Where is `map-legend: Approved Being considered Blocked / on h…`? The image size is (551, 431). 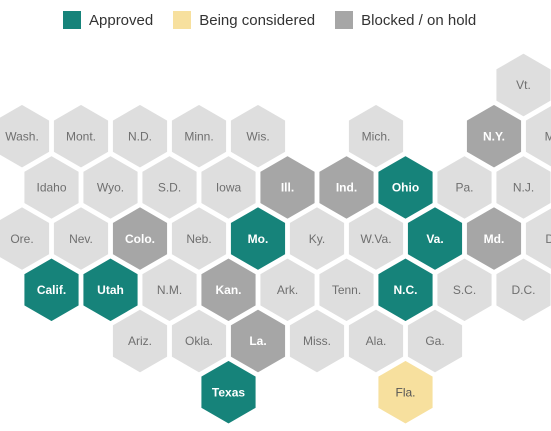 map-legend: Approved Being considered Blocked / on h… is located at coordinates (279, 20).